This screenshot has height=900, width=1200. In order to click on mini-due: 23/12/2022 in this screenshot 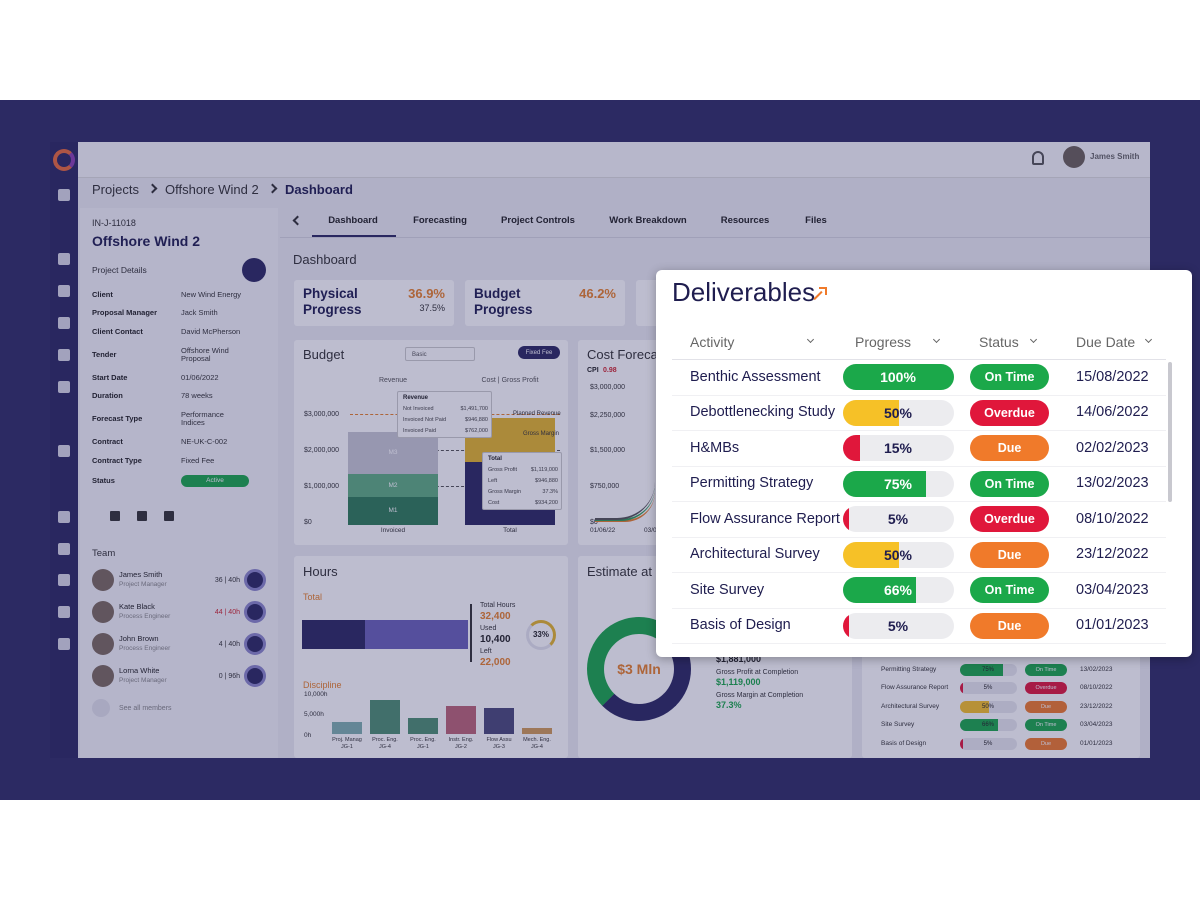, I will do `click(1096, 706)`.